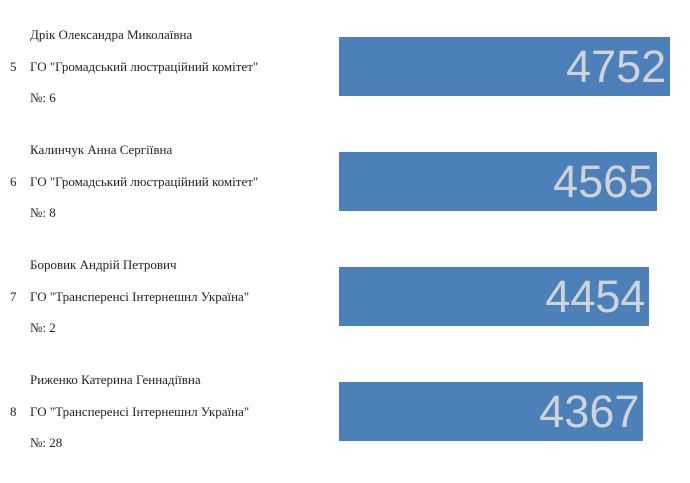  What do you see at coordinates (101, 149) in the screenshot?
I see `candidate-name: Калинчук Анна Сергіївна` at bounding box center [101, 149].